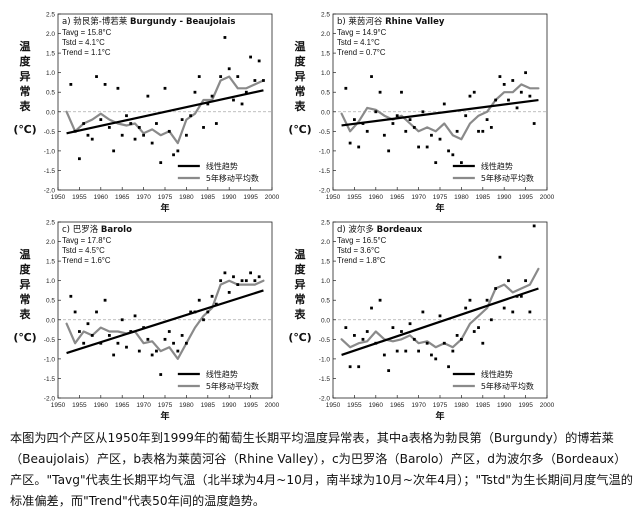 Image resolution: width=640 pixels, height=518 pixels. What do you see at coordinates (26, 61) in the screenshot?
I see `y-axis-label-char: 度` at bounding box center [26, 61].